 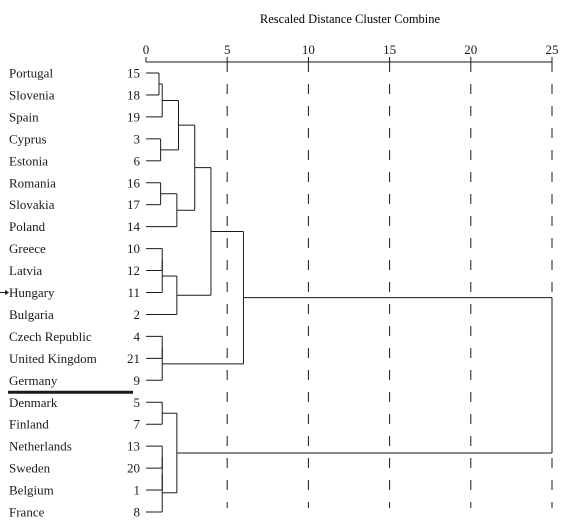 I want to click on case-label-cyprus: Cyprus, so click(x=28, y=138).